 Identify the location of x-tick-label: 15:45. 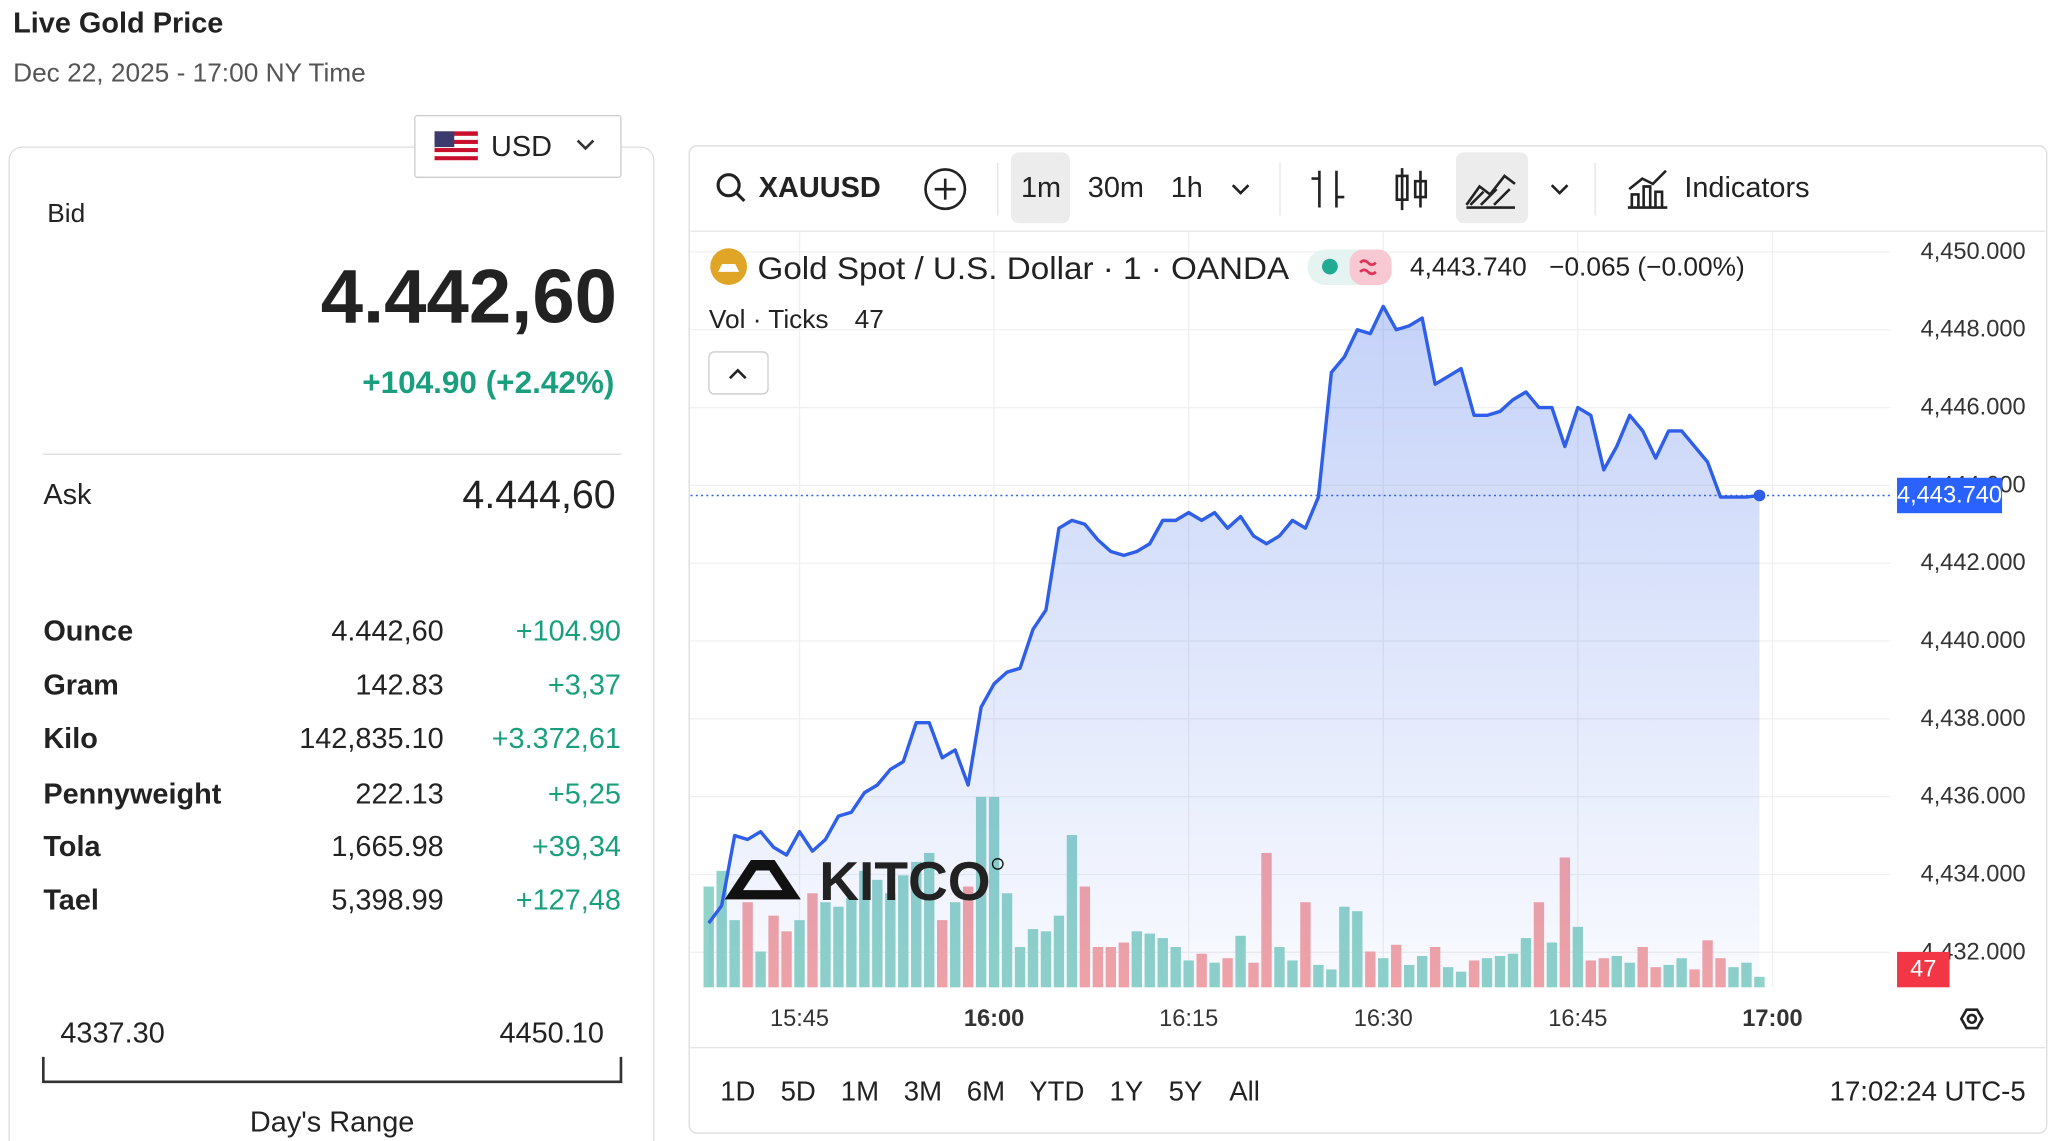
(799, 1019).